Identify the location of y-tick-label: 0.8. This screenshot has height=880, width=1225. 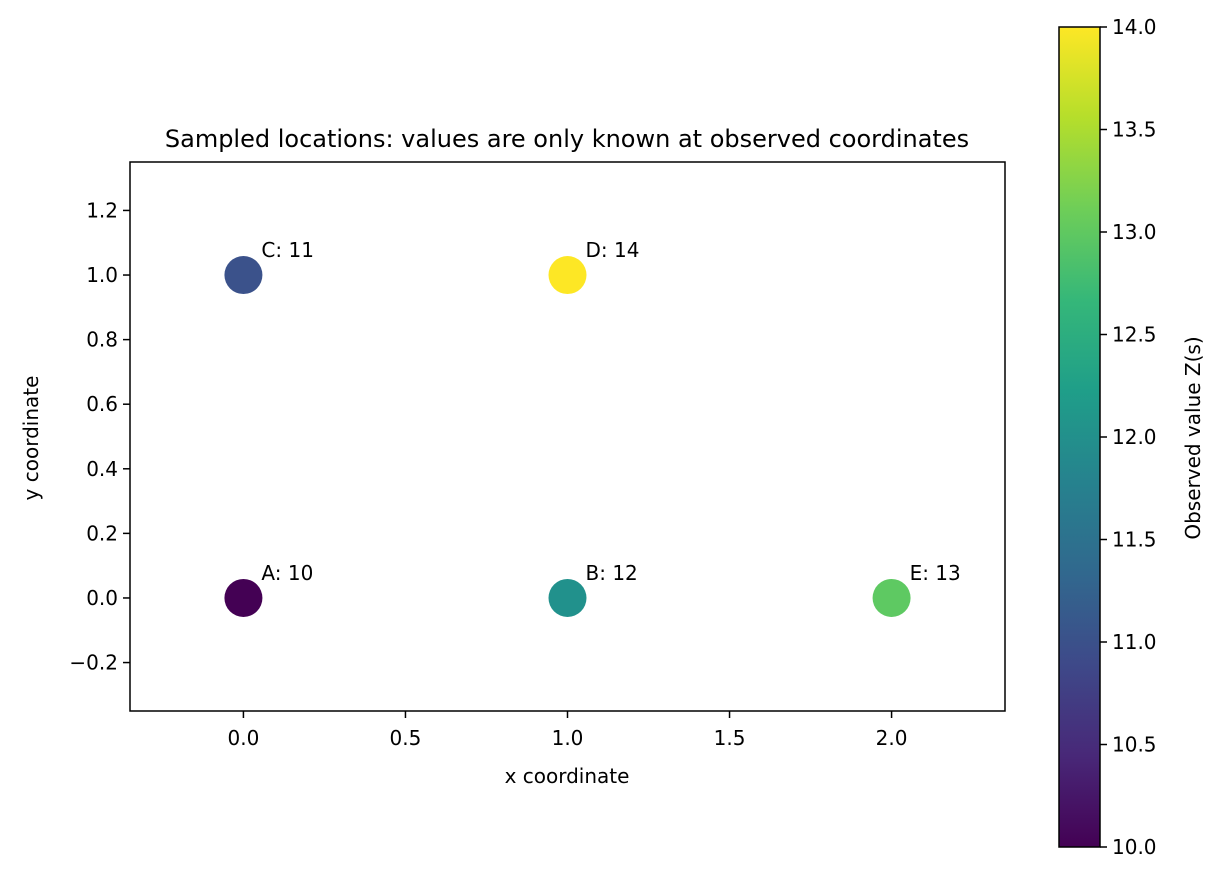
(102, 340).